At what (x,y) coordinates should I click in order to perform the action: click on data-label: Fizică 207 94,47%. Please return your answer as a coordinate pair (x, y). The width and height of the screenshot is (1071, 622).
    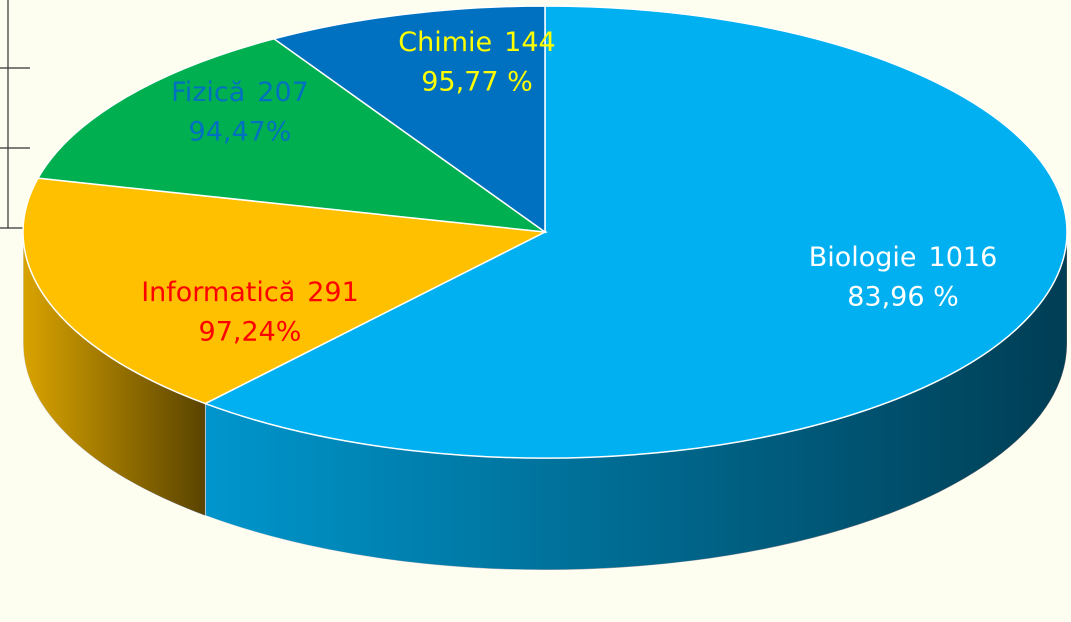
    Looking at the image, I should click on (240, 112).